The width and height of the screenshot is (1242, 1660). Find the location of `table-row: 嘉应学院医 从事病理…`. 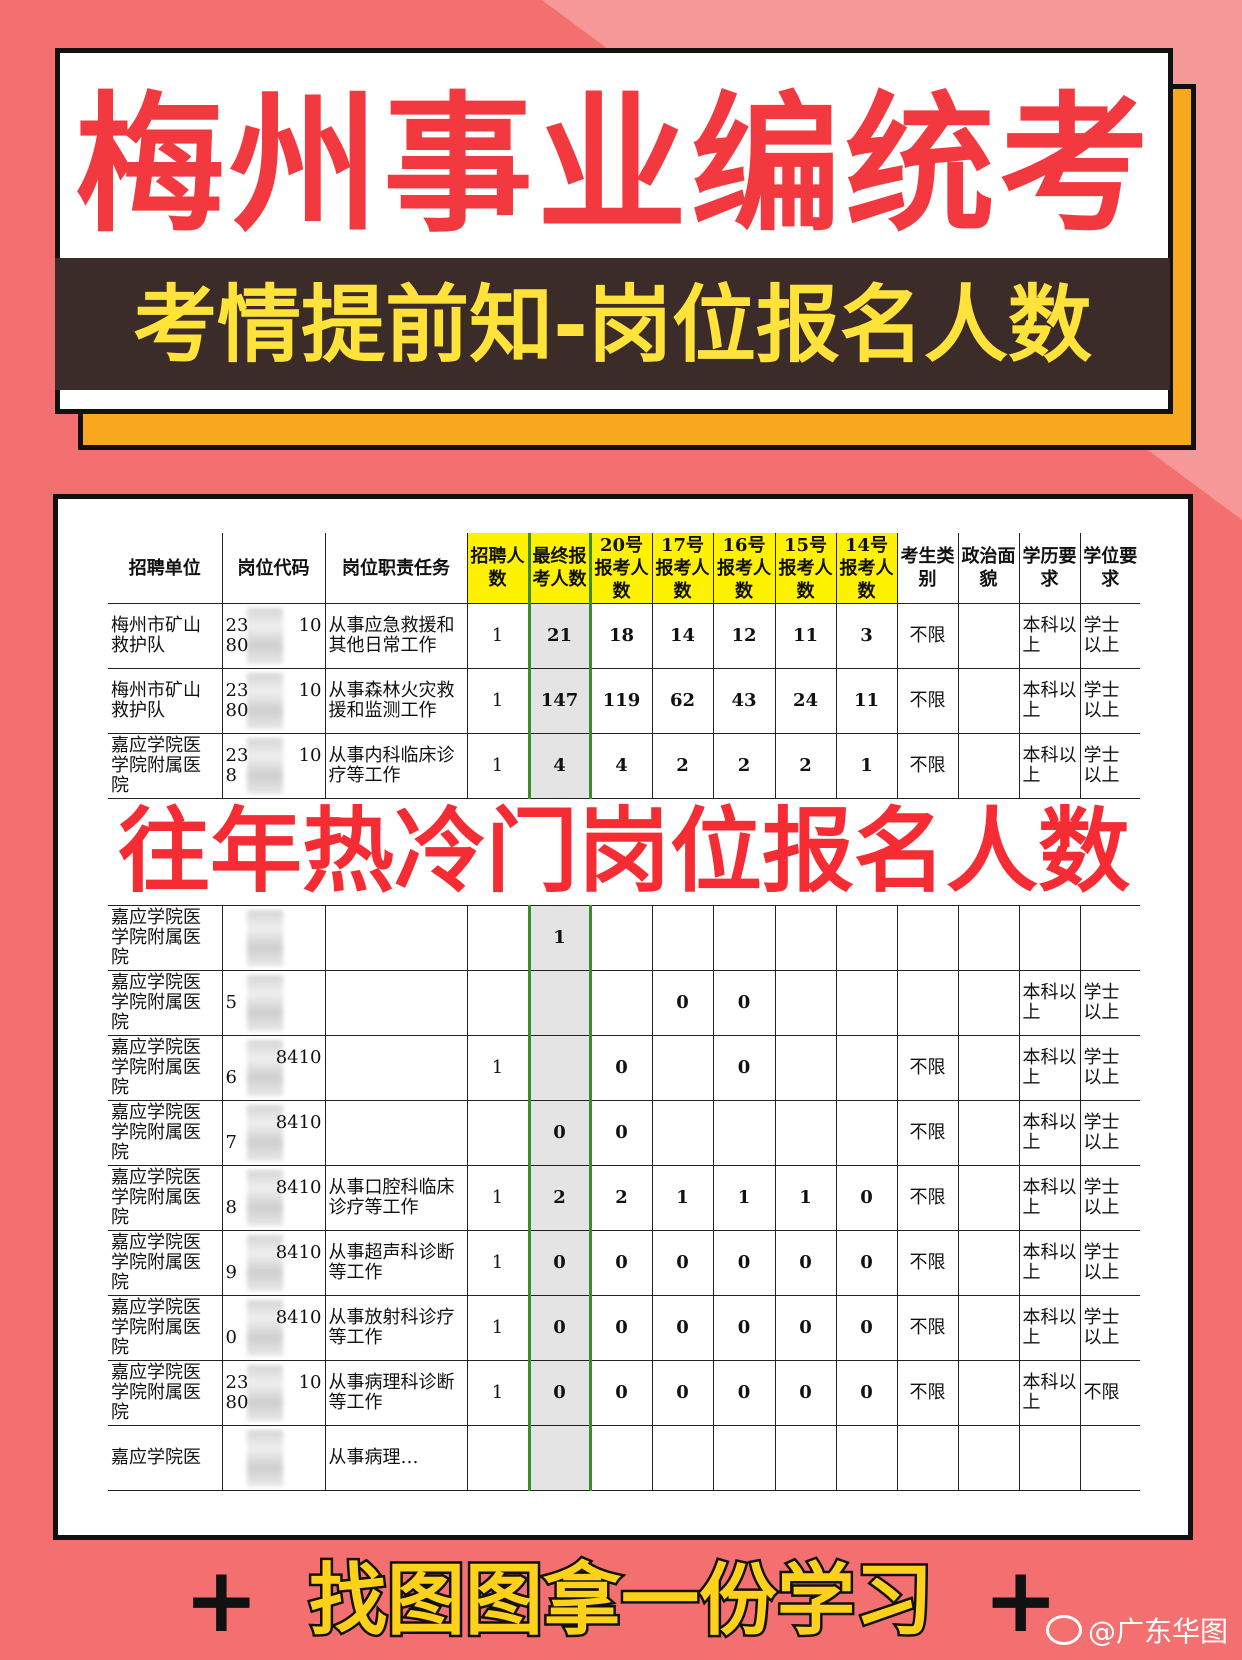

table-row: 嘉应学院医 从事病理… is located at coordinates (624, 1458).